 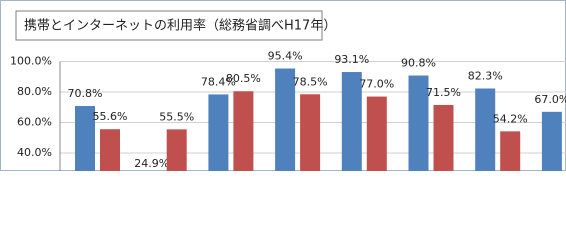 What do you see at coordinates (443, 92) in the screenshot?
I see `value-label: 71.5%` at bounding box center [443, 92].